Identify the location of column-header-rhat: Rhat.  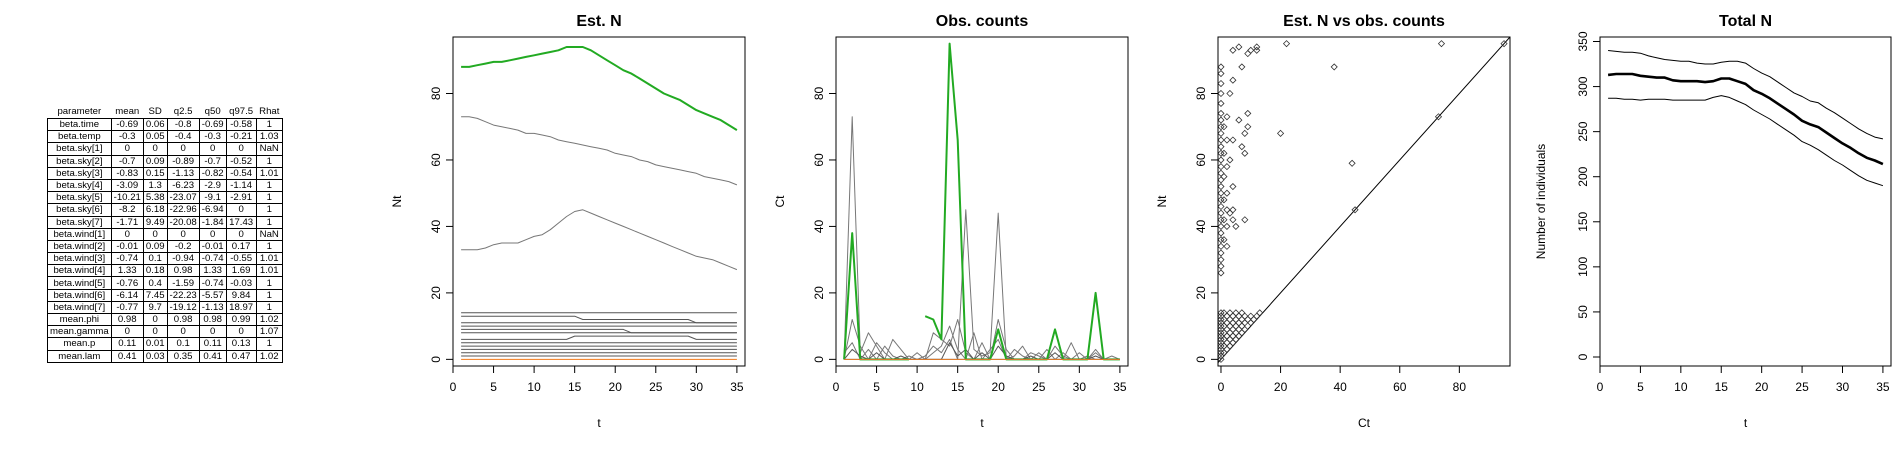
(269, 111).